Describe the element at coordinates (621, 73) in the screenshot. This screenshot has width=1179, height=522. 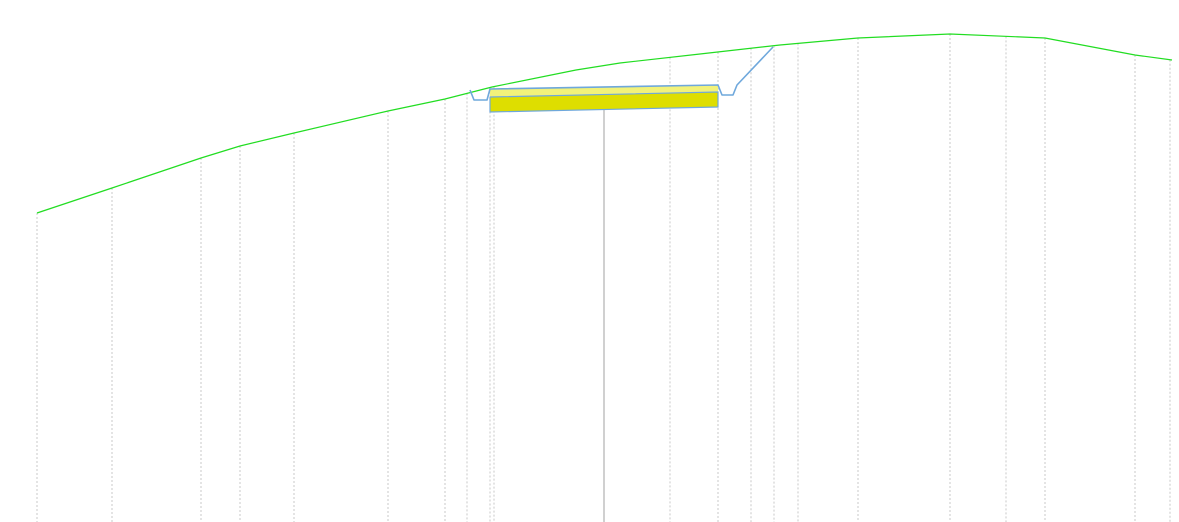
I see `design-outline` at that location.